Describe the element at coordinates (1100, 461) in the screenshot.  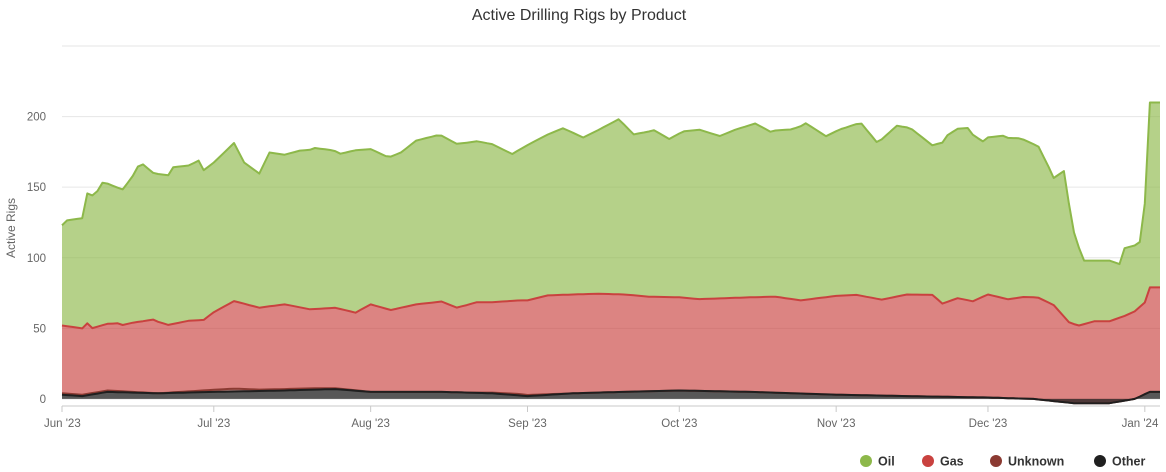
I see `legend-marker-other` at that location.